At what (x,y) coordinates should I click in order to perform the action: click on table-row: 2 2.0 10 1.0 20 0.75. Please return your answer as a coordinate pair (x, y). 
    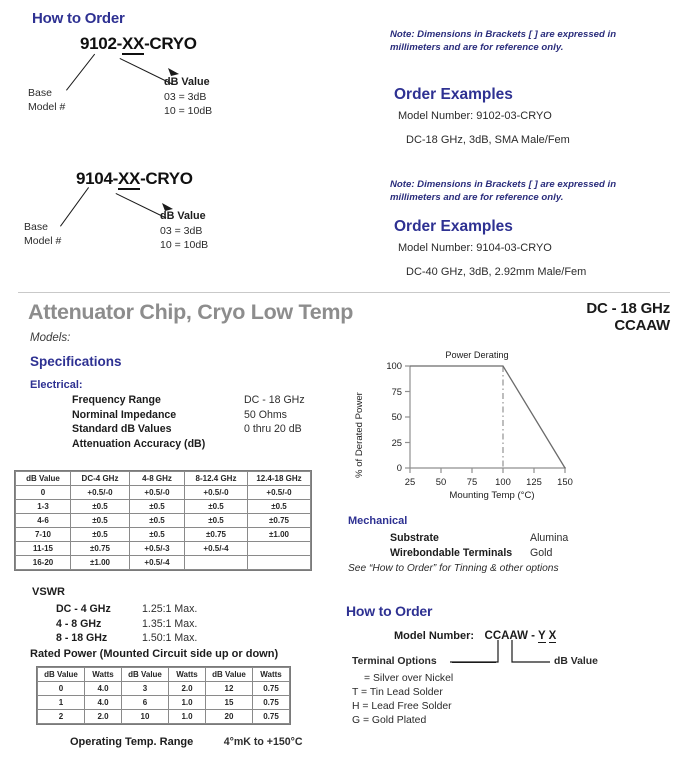
    Looking at the image, I should click on (163, 716).